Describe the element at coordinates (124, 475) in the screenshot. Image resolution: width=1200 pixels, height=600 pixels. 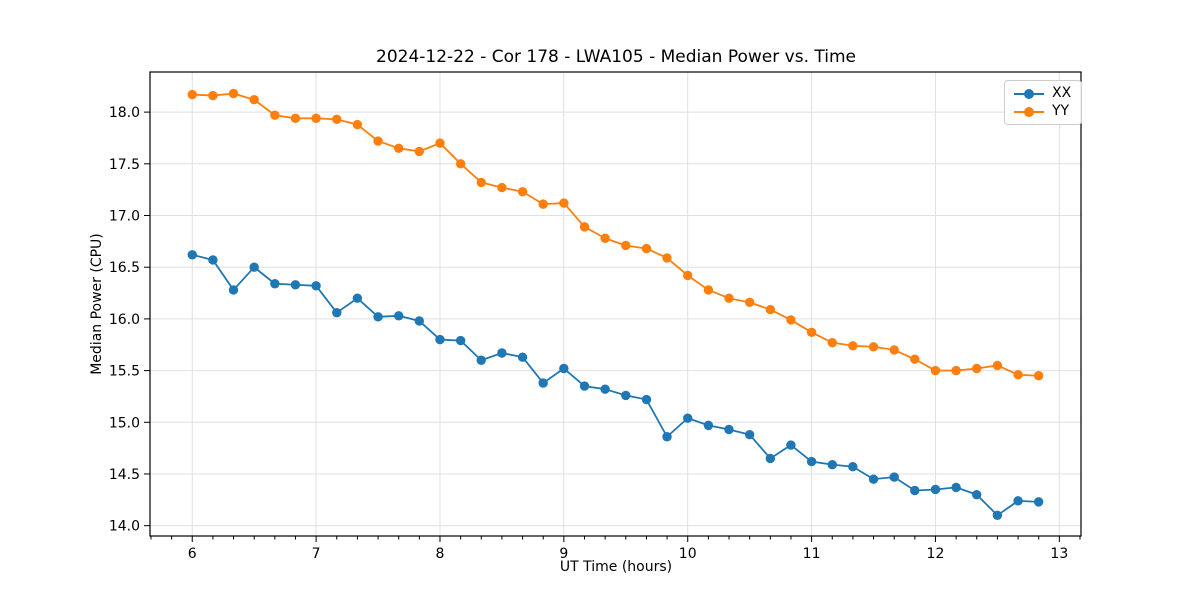
I see `y-tick-label: 14.5` at that location.